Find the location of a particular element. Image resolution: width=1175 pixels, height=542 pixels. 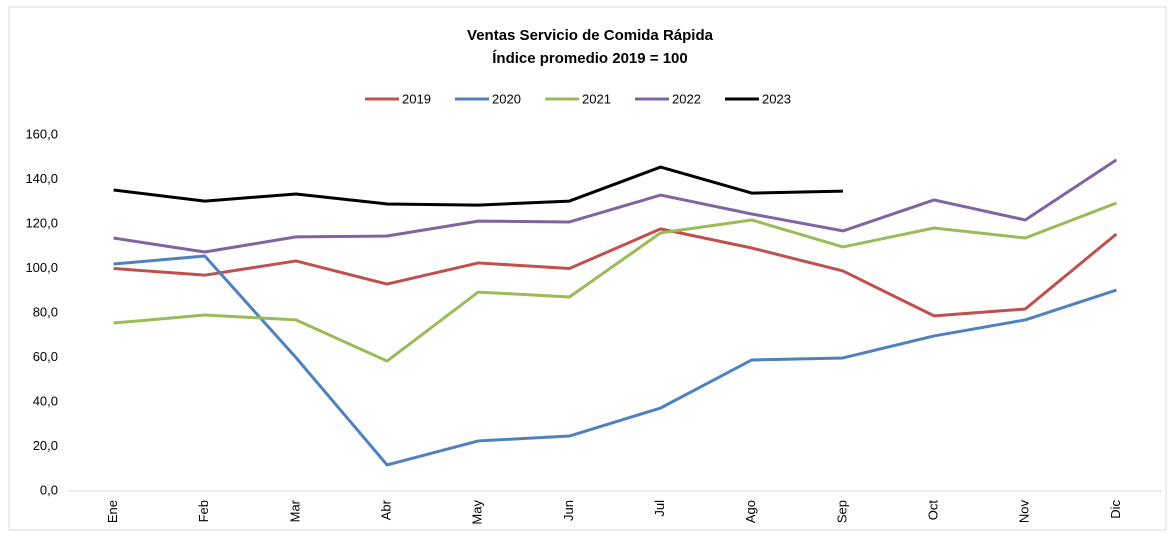

x-tick-label: Oct is located at coordinates (933, 510).